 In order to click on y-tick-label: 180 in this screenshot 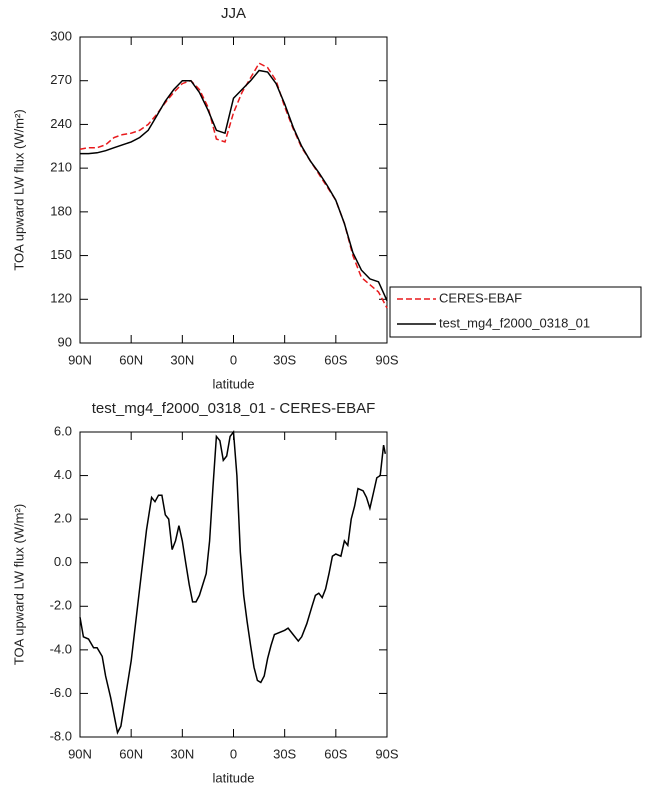, I will do `click(61, 210)`.